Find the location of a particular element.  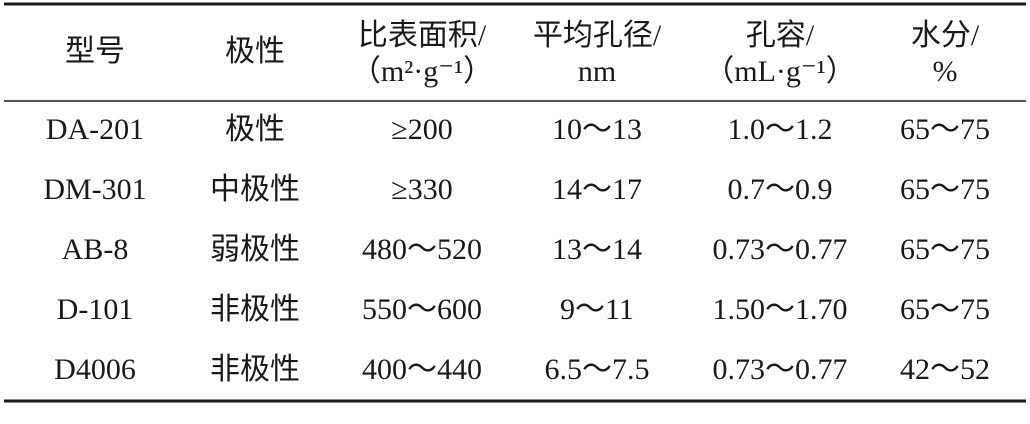

cell: DM-301 is located at coordinates (94, 189).